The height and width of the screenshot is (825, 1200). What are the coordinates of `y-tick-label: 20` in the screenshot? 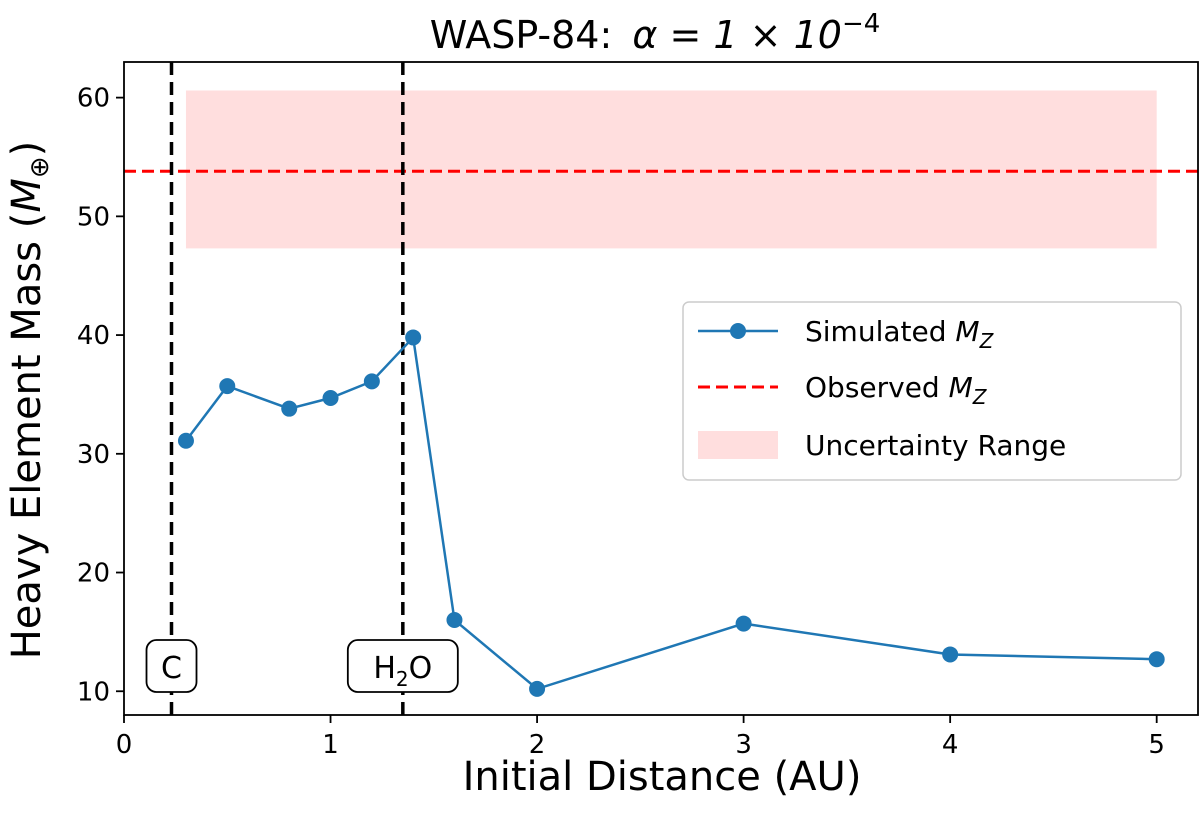 It's located at (93, 574).